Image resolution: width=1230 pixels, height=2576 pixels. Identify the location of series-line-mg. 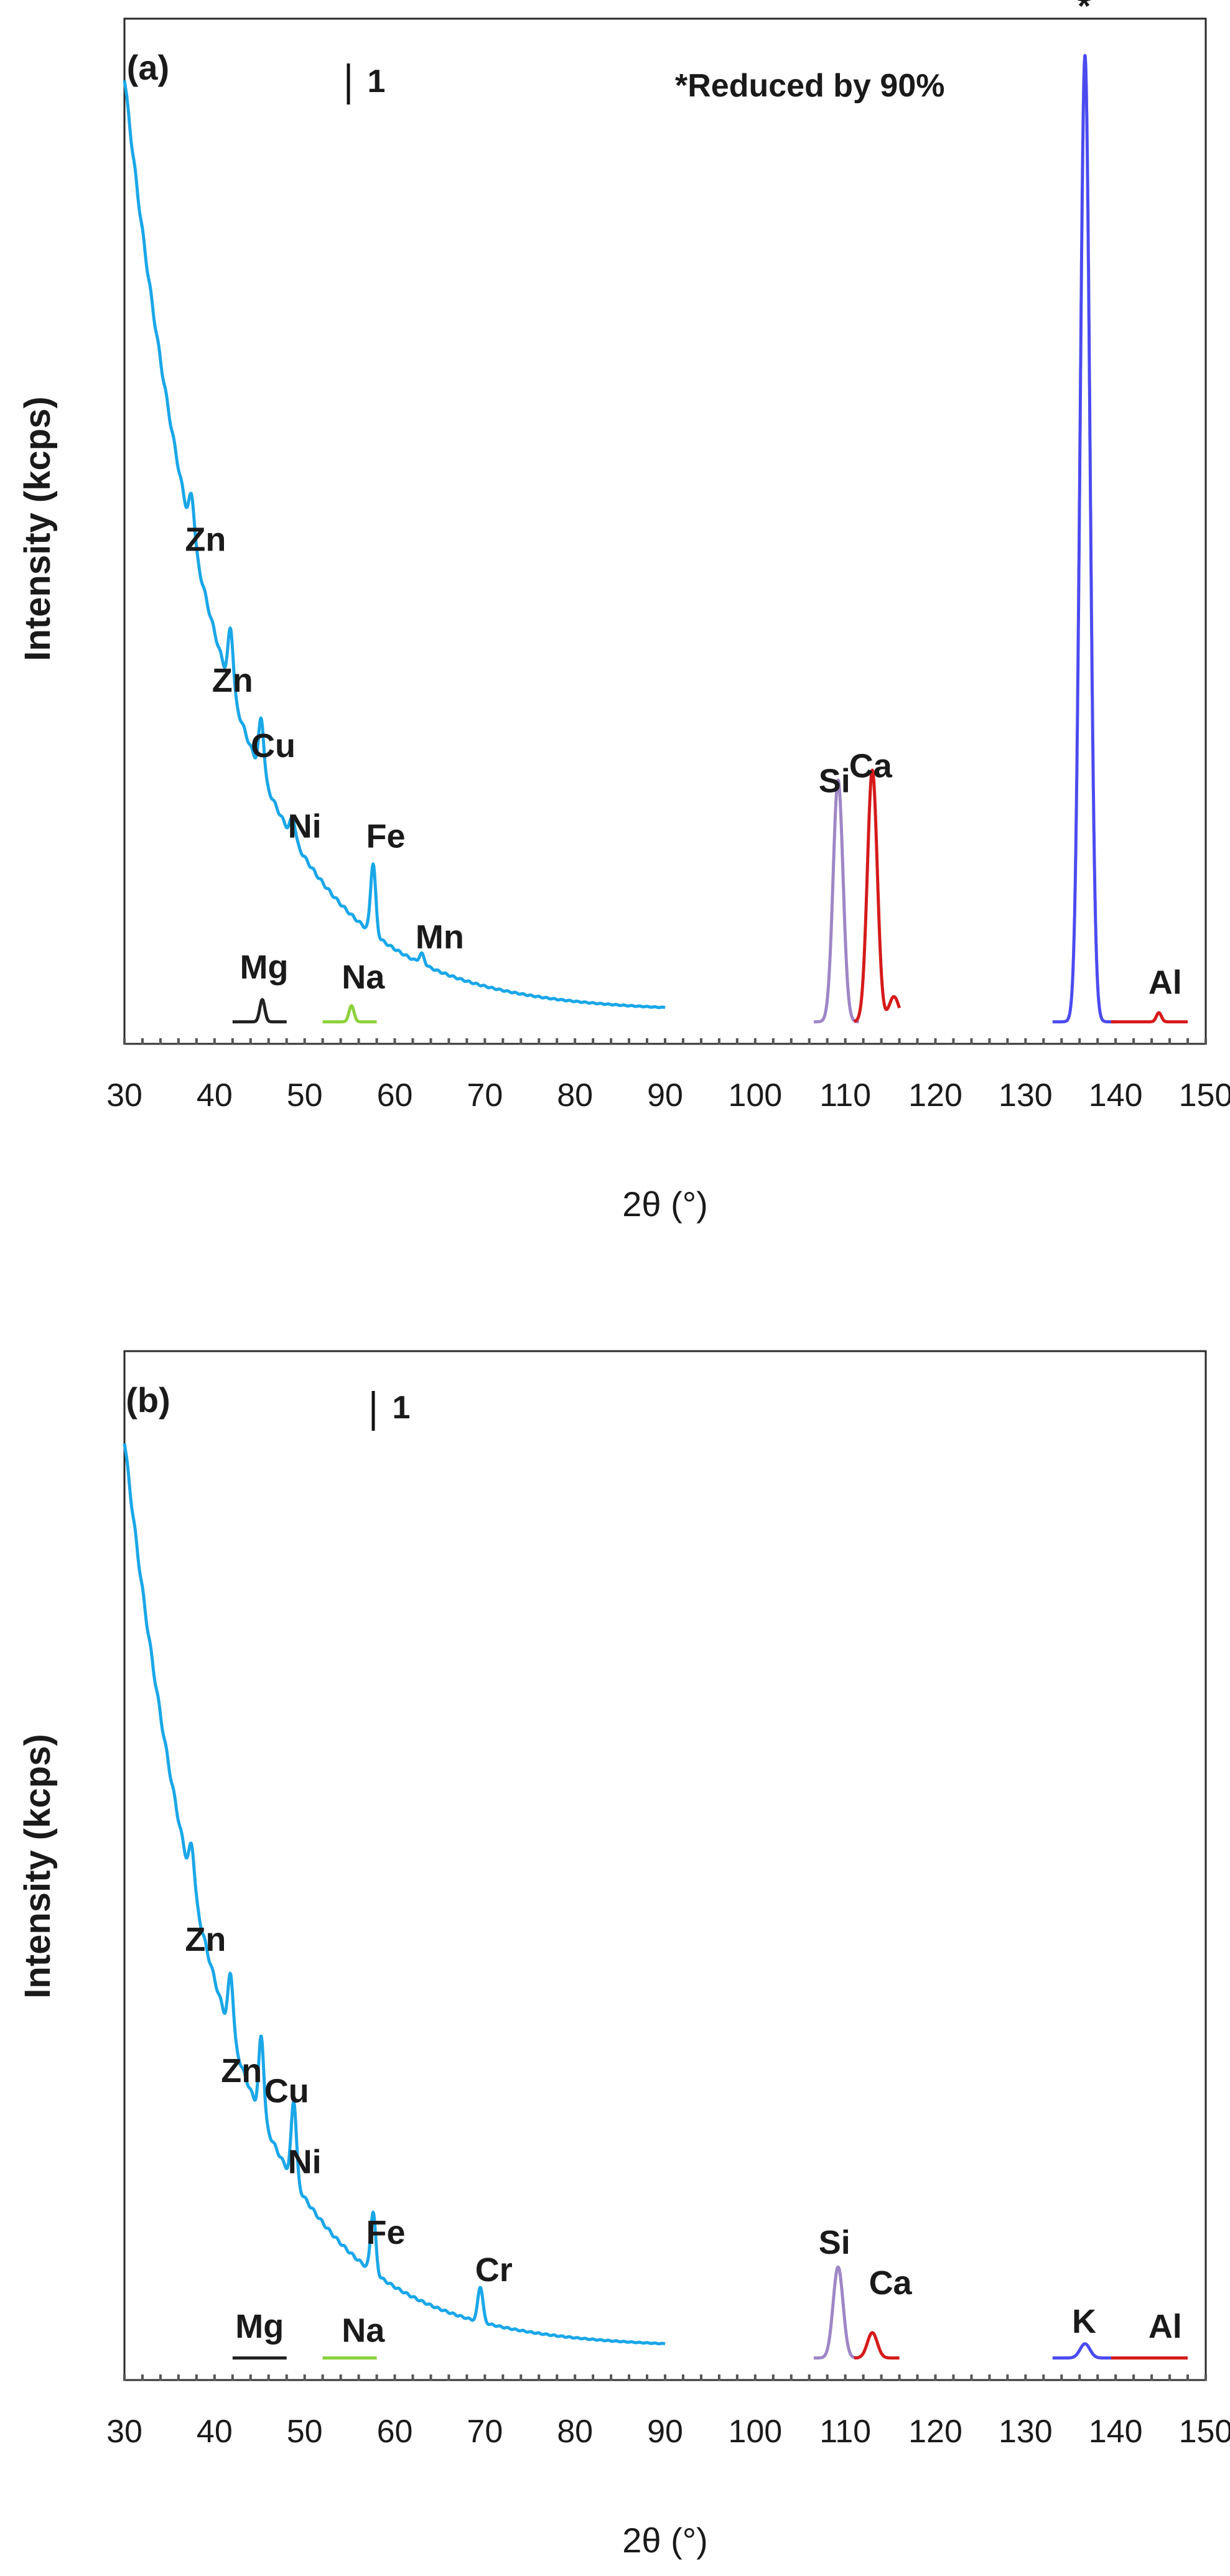
(260, 1011).